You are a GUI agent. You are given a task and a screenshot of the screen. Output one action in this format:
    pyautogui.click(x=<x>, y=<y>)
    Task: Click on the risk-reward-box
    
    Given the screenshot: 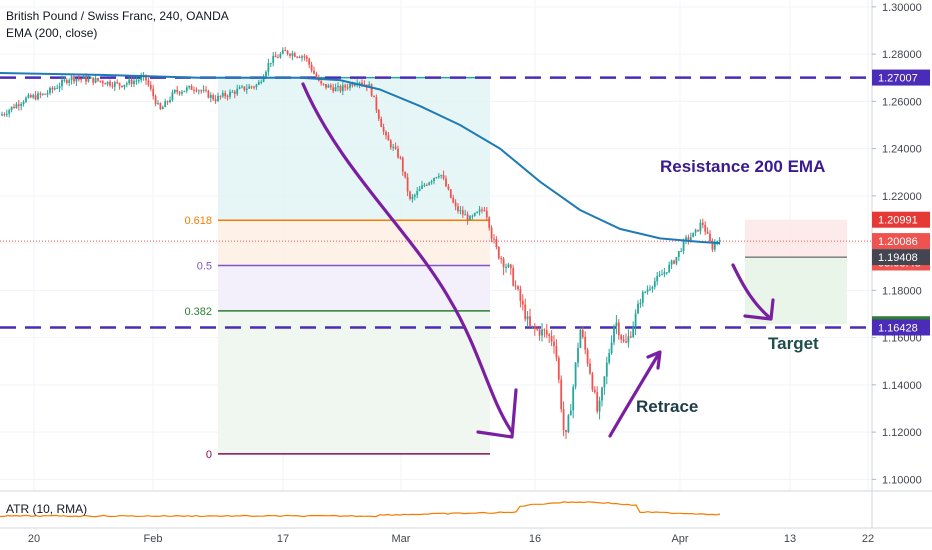 What is the action you would take?
    pyautogui.click(x=796, y=272)
    